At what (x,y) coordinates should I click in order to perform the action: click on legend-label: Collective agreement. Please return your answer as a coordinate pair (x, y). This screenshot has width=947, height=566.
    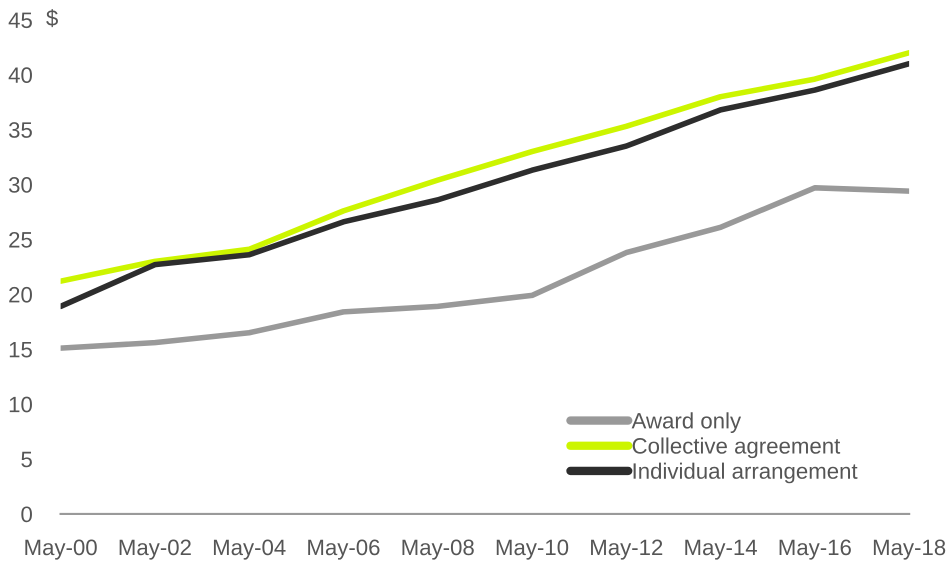
    Looking at the image, I should click on (736, 447).